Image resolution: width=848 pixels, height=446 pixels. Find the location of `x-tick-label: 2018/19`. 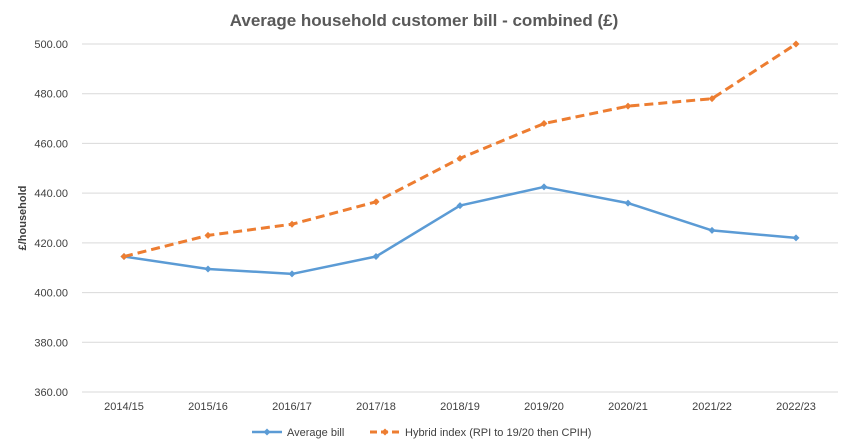

x-tick-label: 2018/19 is located at coordinates (460, 407).